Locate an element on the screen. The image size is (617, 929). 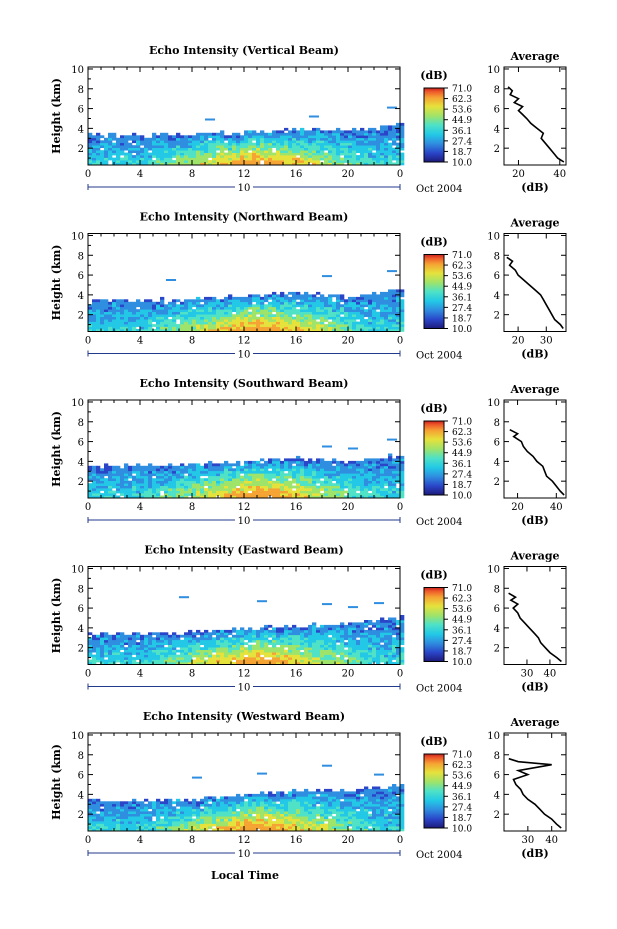
day-label: 10 is located at coordinates (244, 521).